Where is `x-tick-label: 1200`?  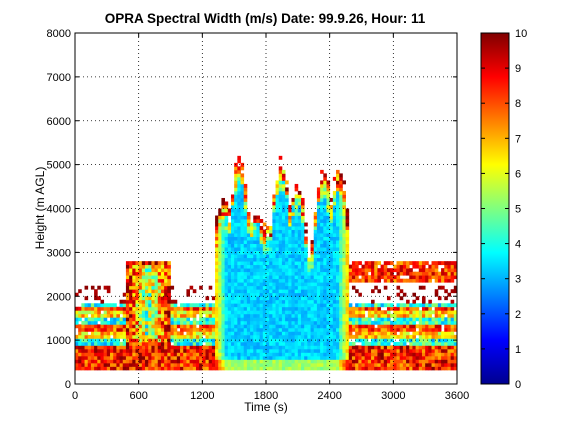
x-tick-label: 1200 is located at coordinates (202, 396).